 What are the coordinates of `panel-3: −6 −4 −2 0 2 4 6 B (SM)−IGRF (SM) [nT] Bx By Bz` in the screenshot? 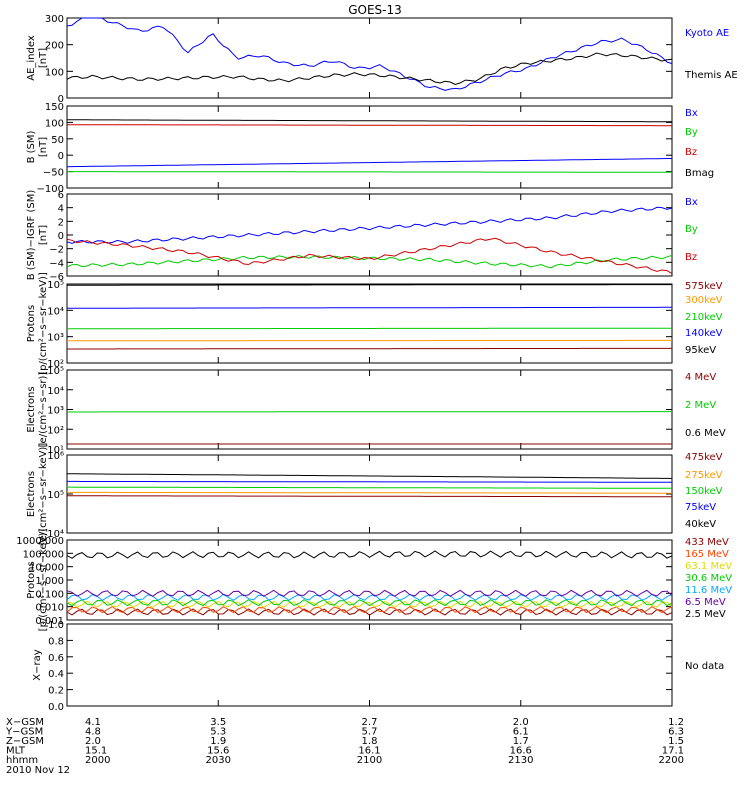 It's located at (362, 236).